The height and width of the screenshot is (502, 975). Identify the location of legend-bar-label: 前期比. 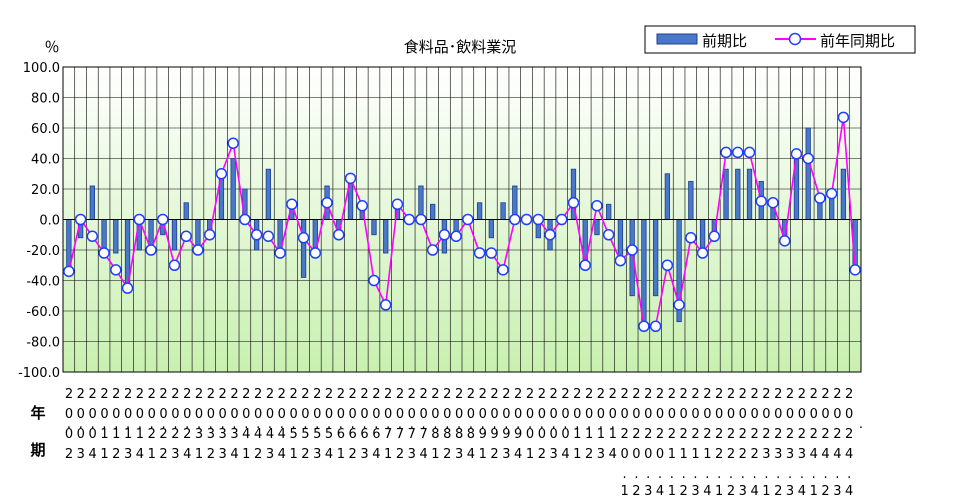
(724, 41).